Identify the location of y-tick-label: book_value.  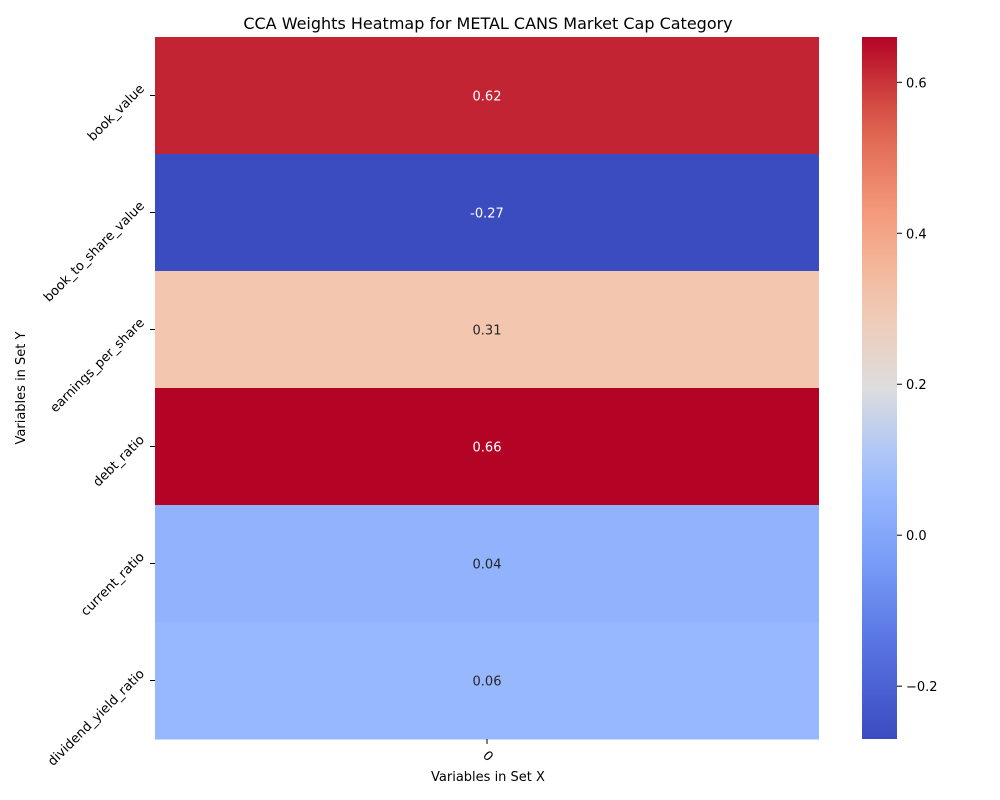
(116, 113).